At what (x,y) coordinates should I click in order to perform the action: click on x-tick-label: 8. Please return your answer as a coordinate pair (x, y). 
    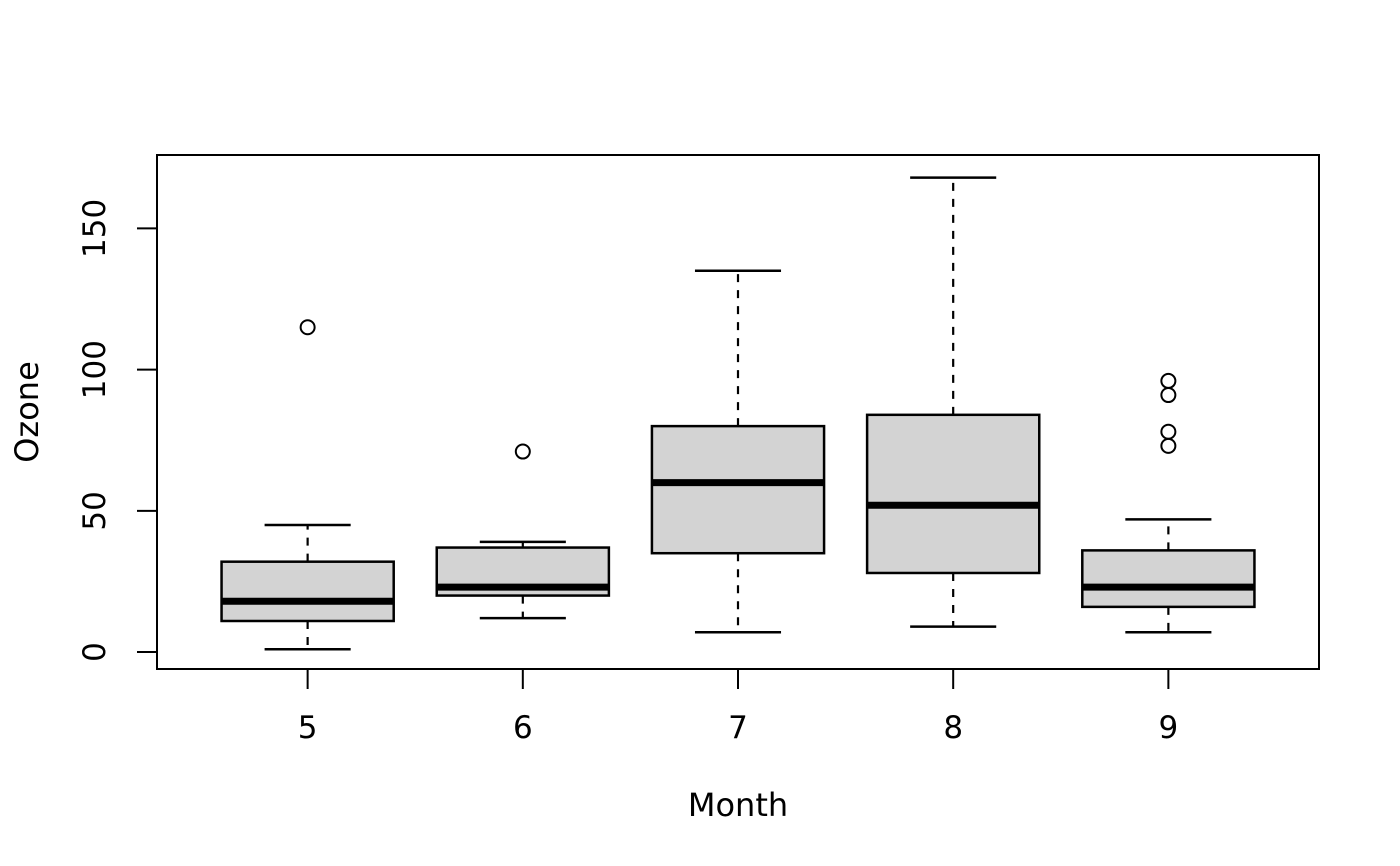
    Looking at the image, I should click on (953, 728).